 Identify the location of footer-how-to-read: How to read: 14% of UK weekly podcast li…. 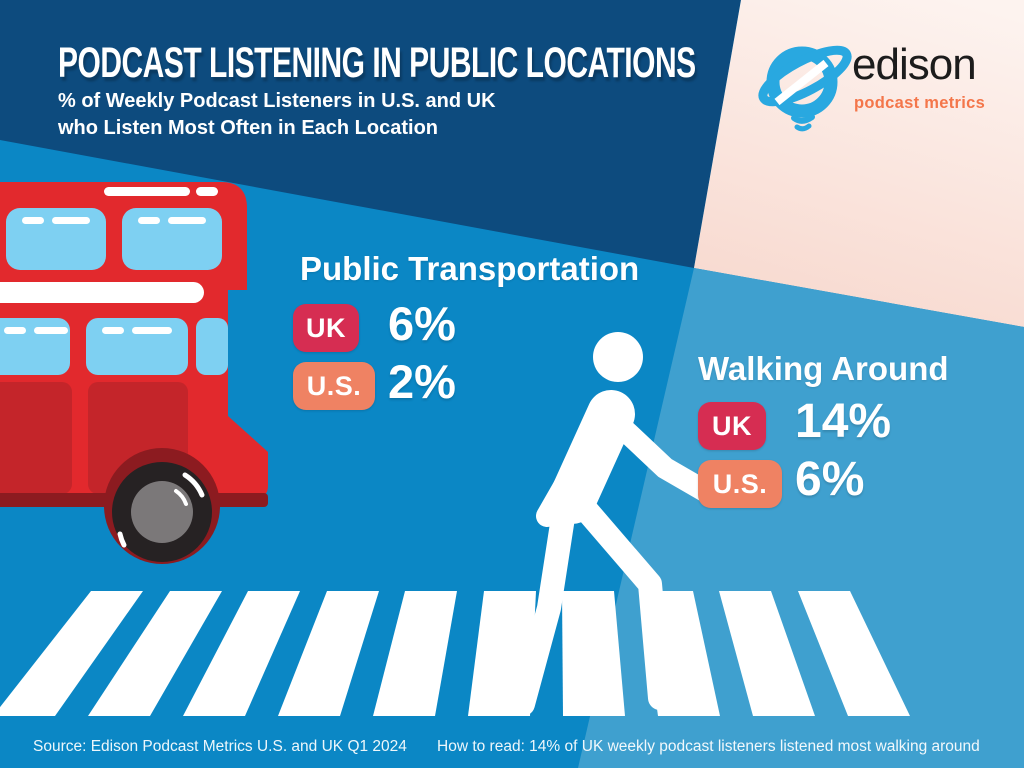
(708, 746).